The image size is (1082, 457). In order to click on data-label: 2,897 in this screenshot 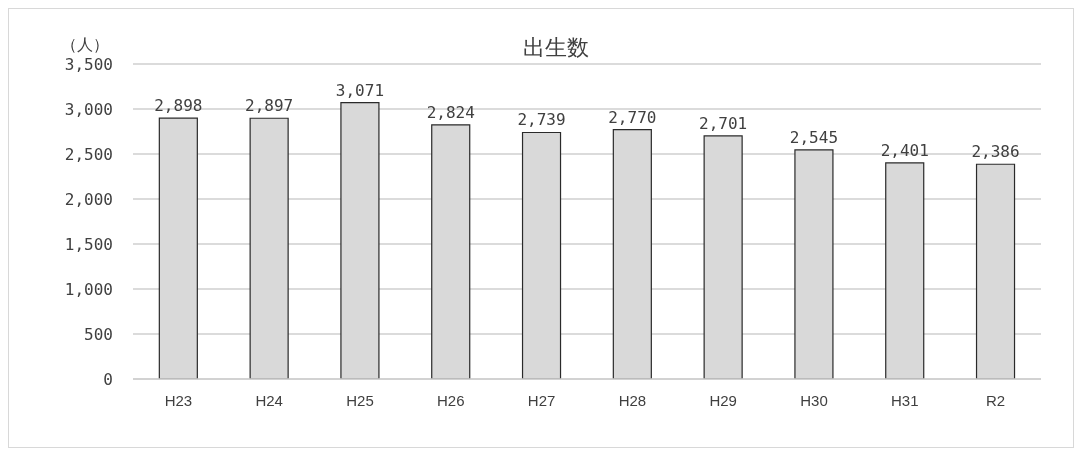, I will do `click(269, 106)`.